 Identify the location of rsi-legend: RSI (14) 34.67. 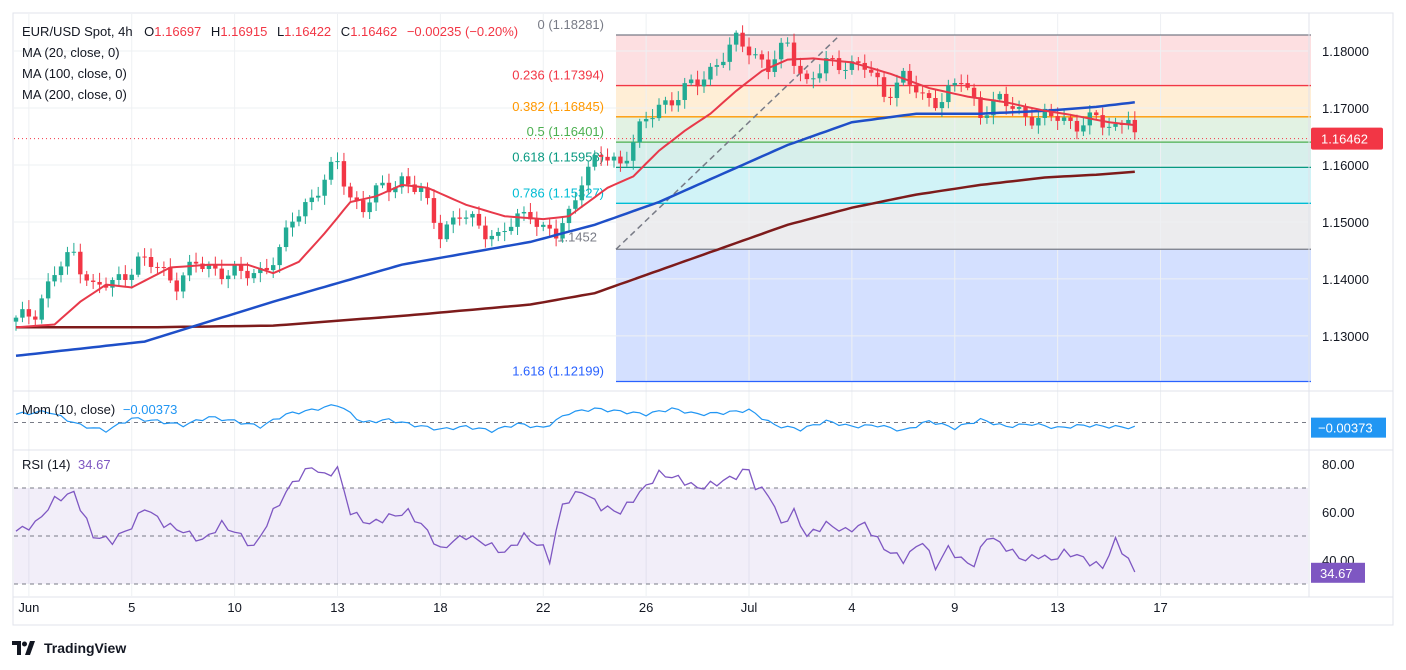
(66, 464).